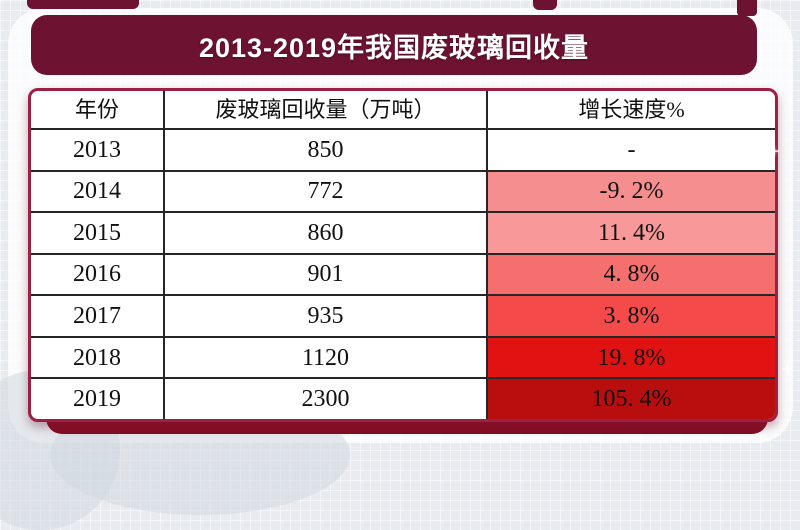 The height and width of the screenshot is (530, 800). What do you see at coordinates (630, 356) in the screenshot?
I see `growth-cell: 19. 8%` at bounding box center [630, 356].